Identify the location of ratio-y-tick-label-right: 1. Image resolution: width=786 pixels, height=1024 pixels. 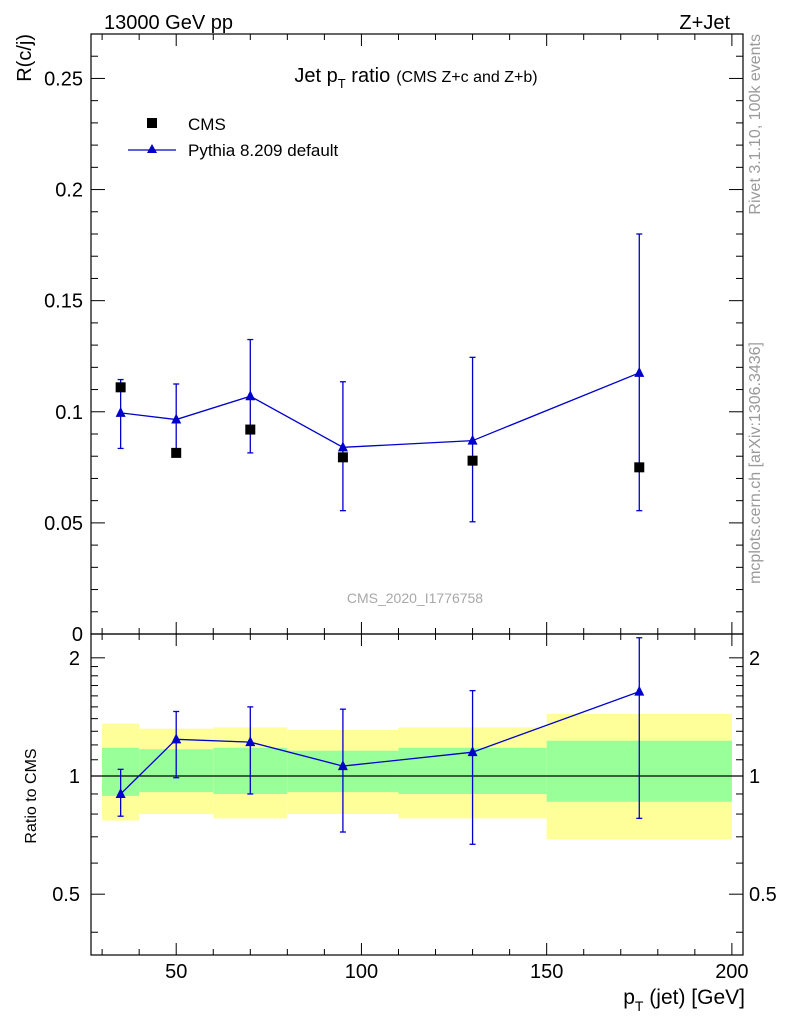
(754, 777).